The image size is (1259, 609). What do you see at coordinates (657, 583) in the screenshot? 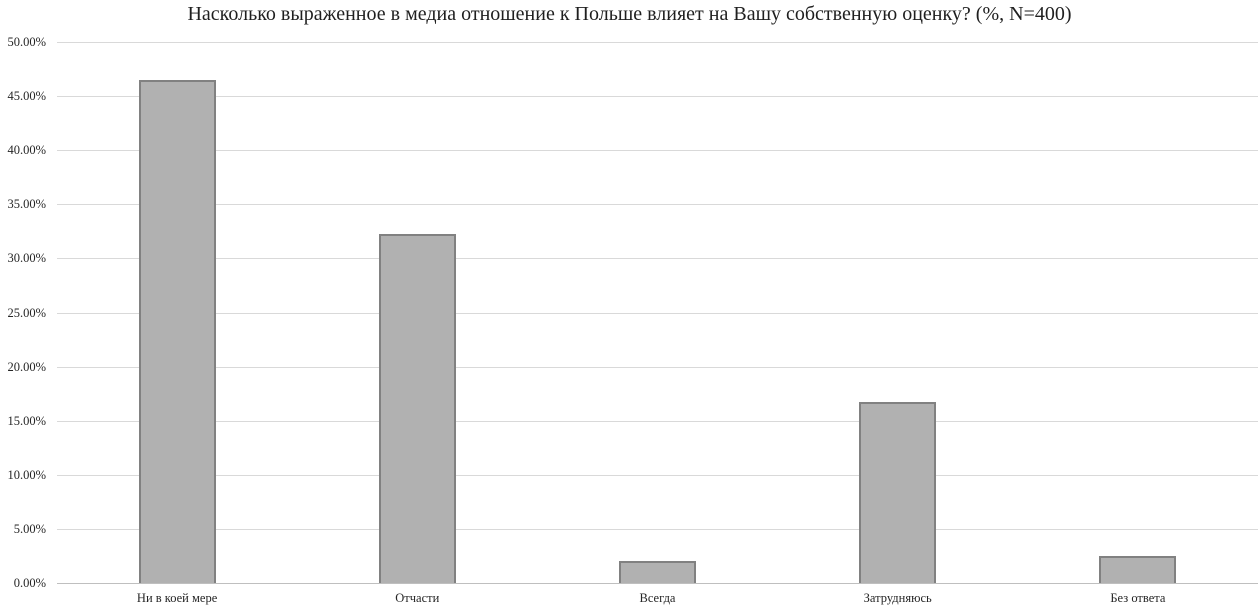
I see `x-axis-line` at bounding box center [657, 583].